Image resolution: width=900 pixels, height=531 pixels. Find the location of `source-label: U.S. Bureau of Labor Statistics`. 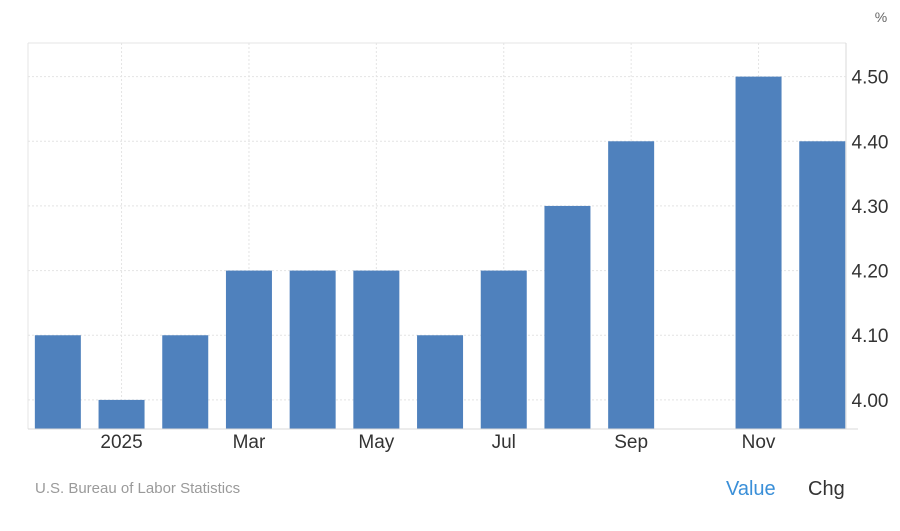

source-label: U.S. Bureau of Labor Statistics is located at coordinates (137, 488).